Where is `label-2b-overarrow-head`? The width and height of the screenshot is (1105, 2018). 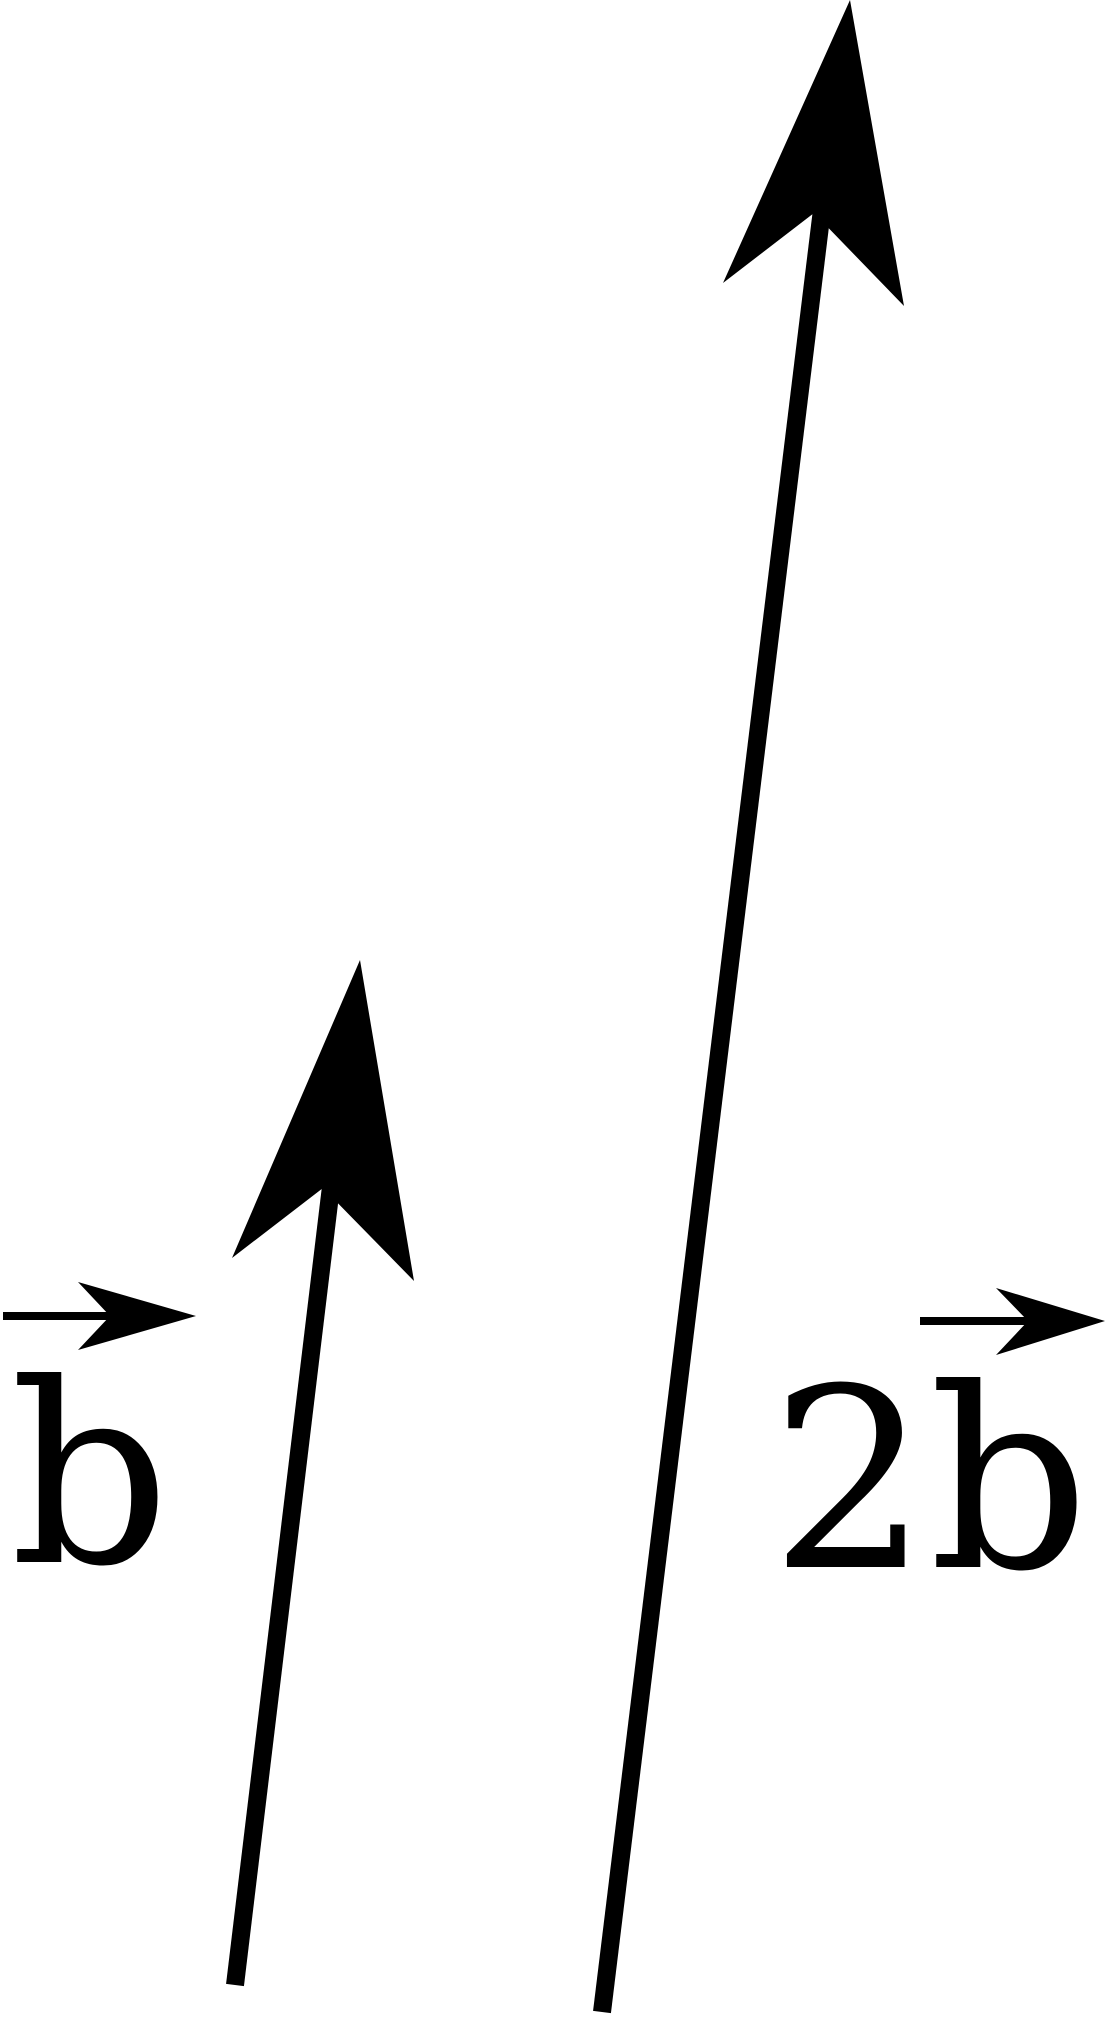
label-2b-overarrow-head is located at coordinates (1050, 1321).